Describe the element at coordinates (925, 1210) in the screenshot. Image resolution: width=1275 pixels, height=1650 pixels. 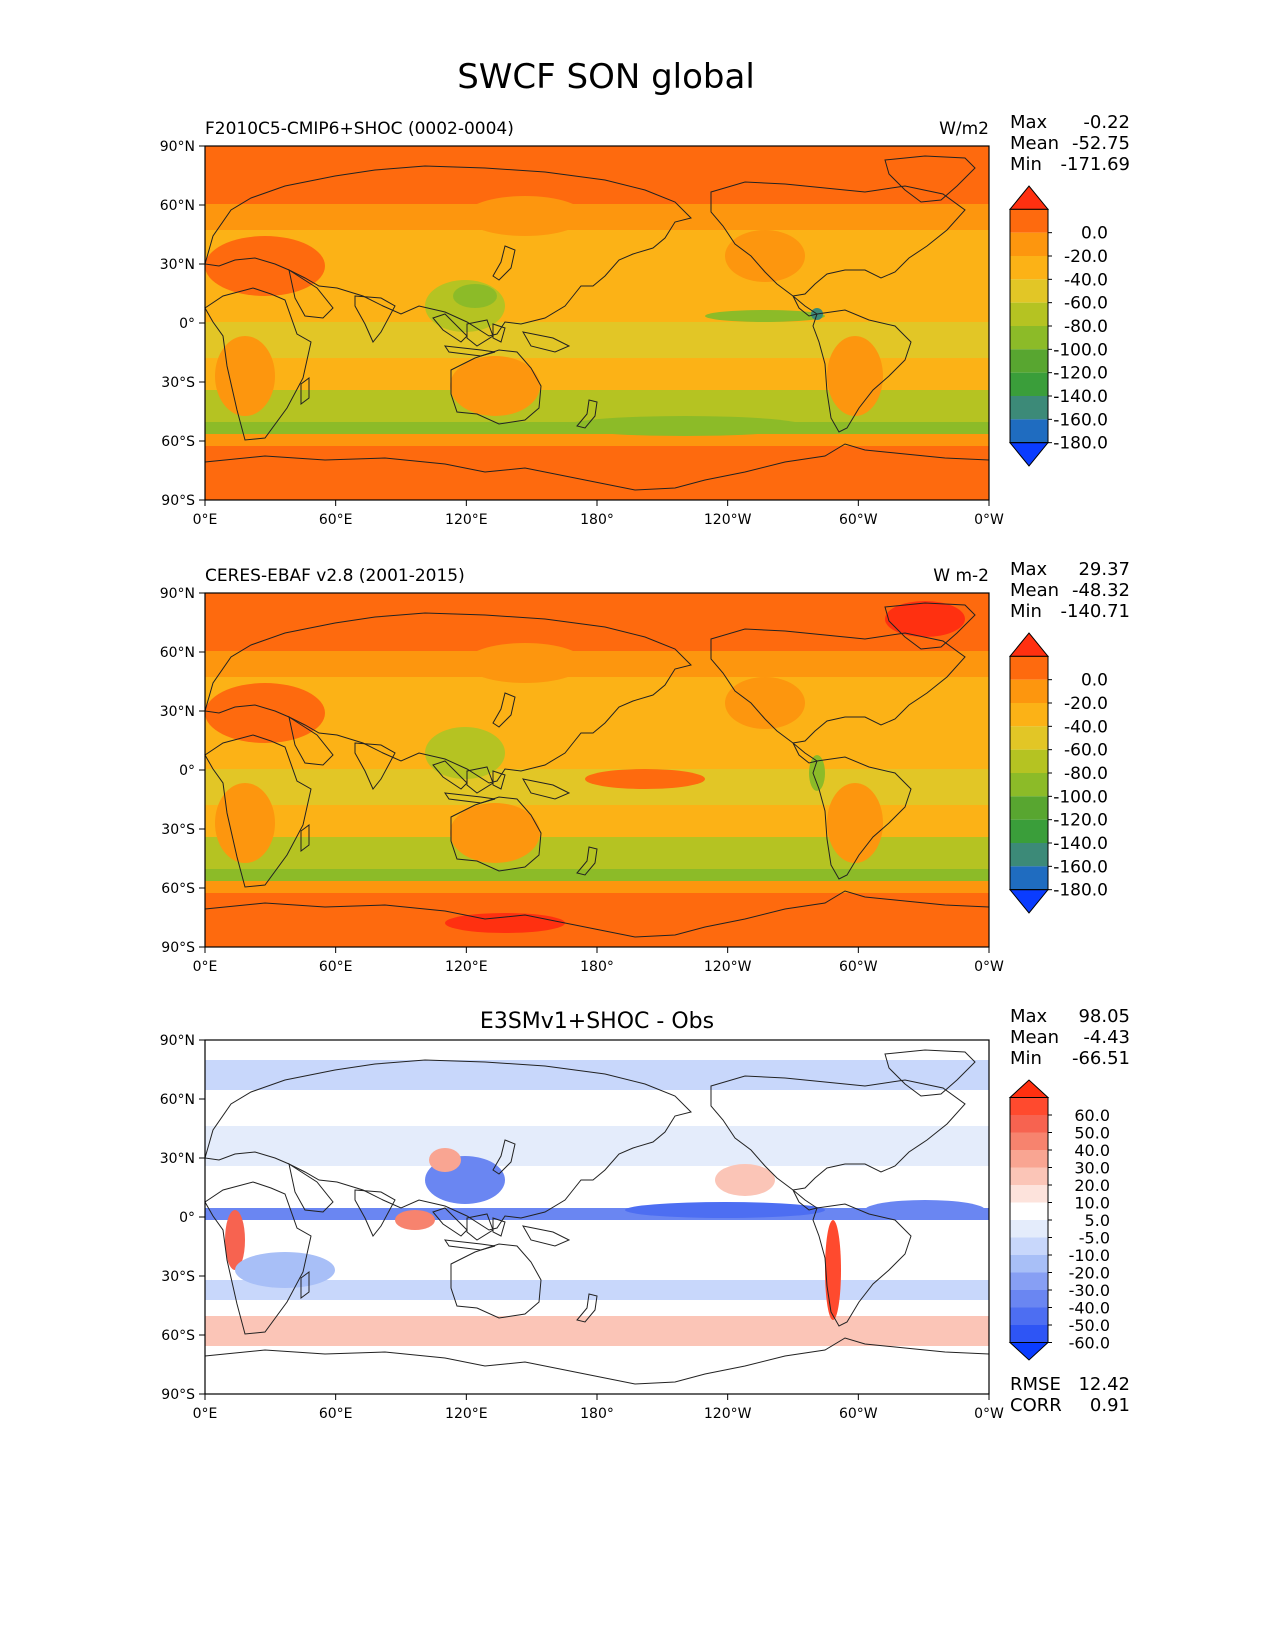
I see `field-atl-blue` at that location.